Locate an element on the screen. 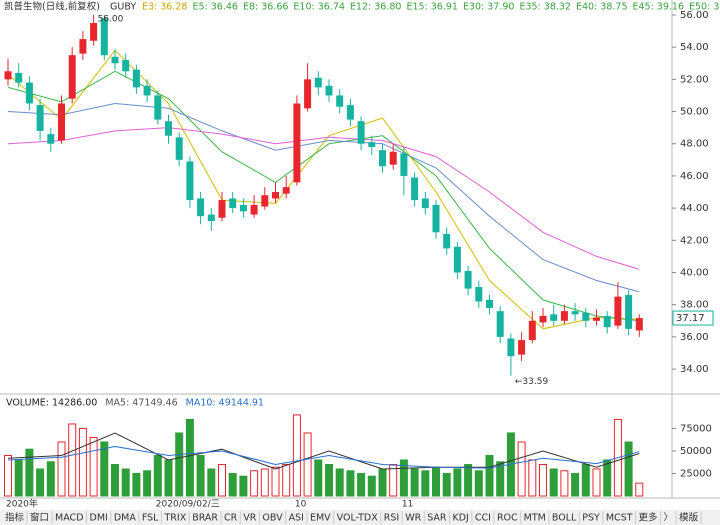 The height and width of the screenshot is (525, 720). indicator-legend: E50: 39.55 is located at coordinates (704, 7).